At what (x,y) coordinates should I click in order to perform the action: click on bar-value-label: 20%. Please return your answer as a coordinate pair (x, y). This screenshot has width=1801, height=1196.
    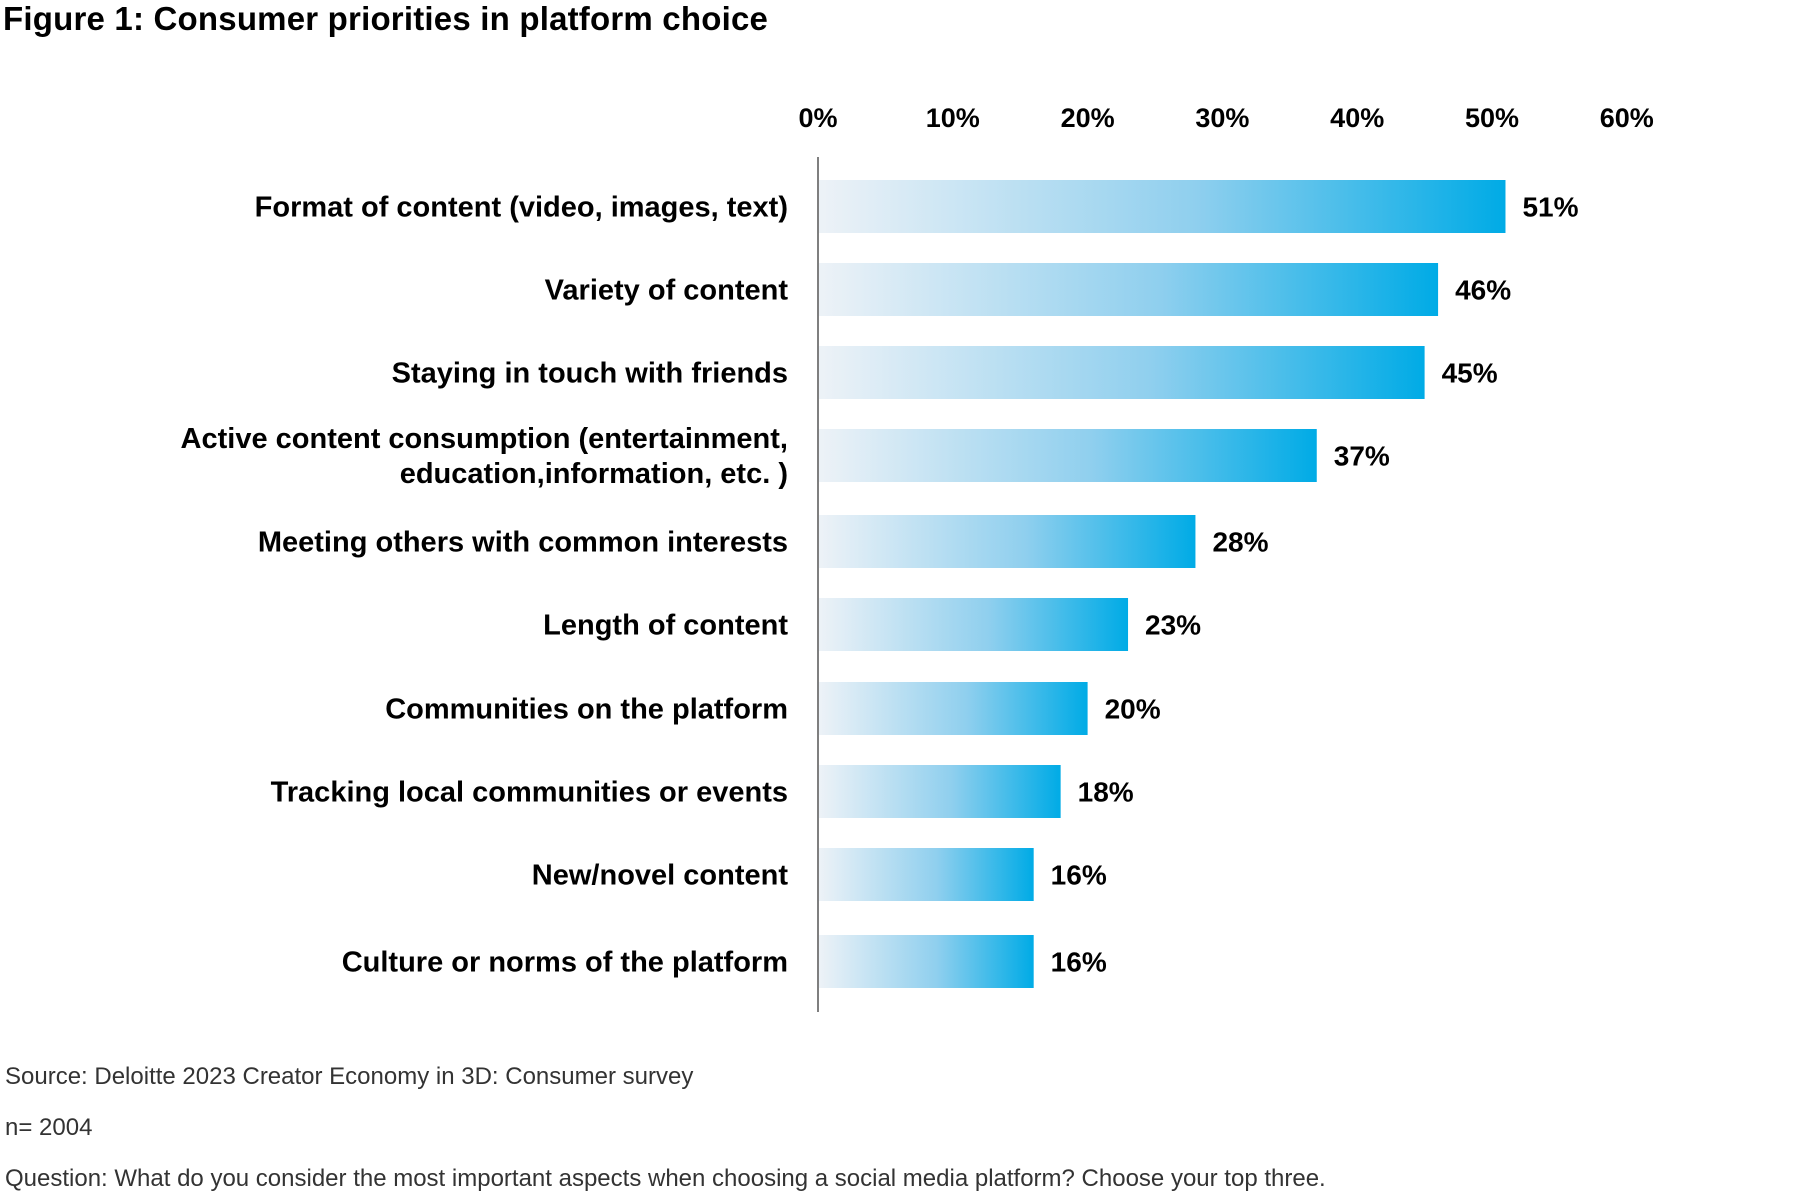
    Looking at the image, I should click on (1133, 709).